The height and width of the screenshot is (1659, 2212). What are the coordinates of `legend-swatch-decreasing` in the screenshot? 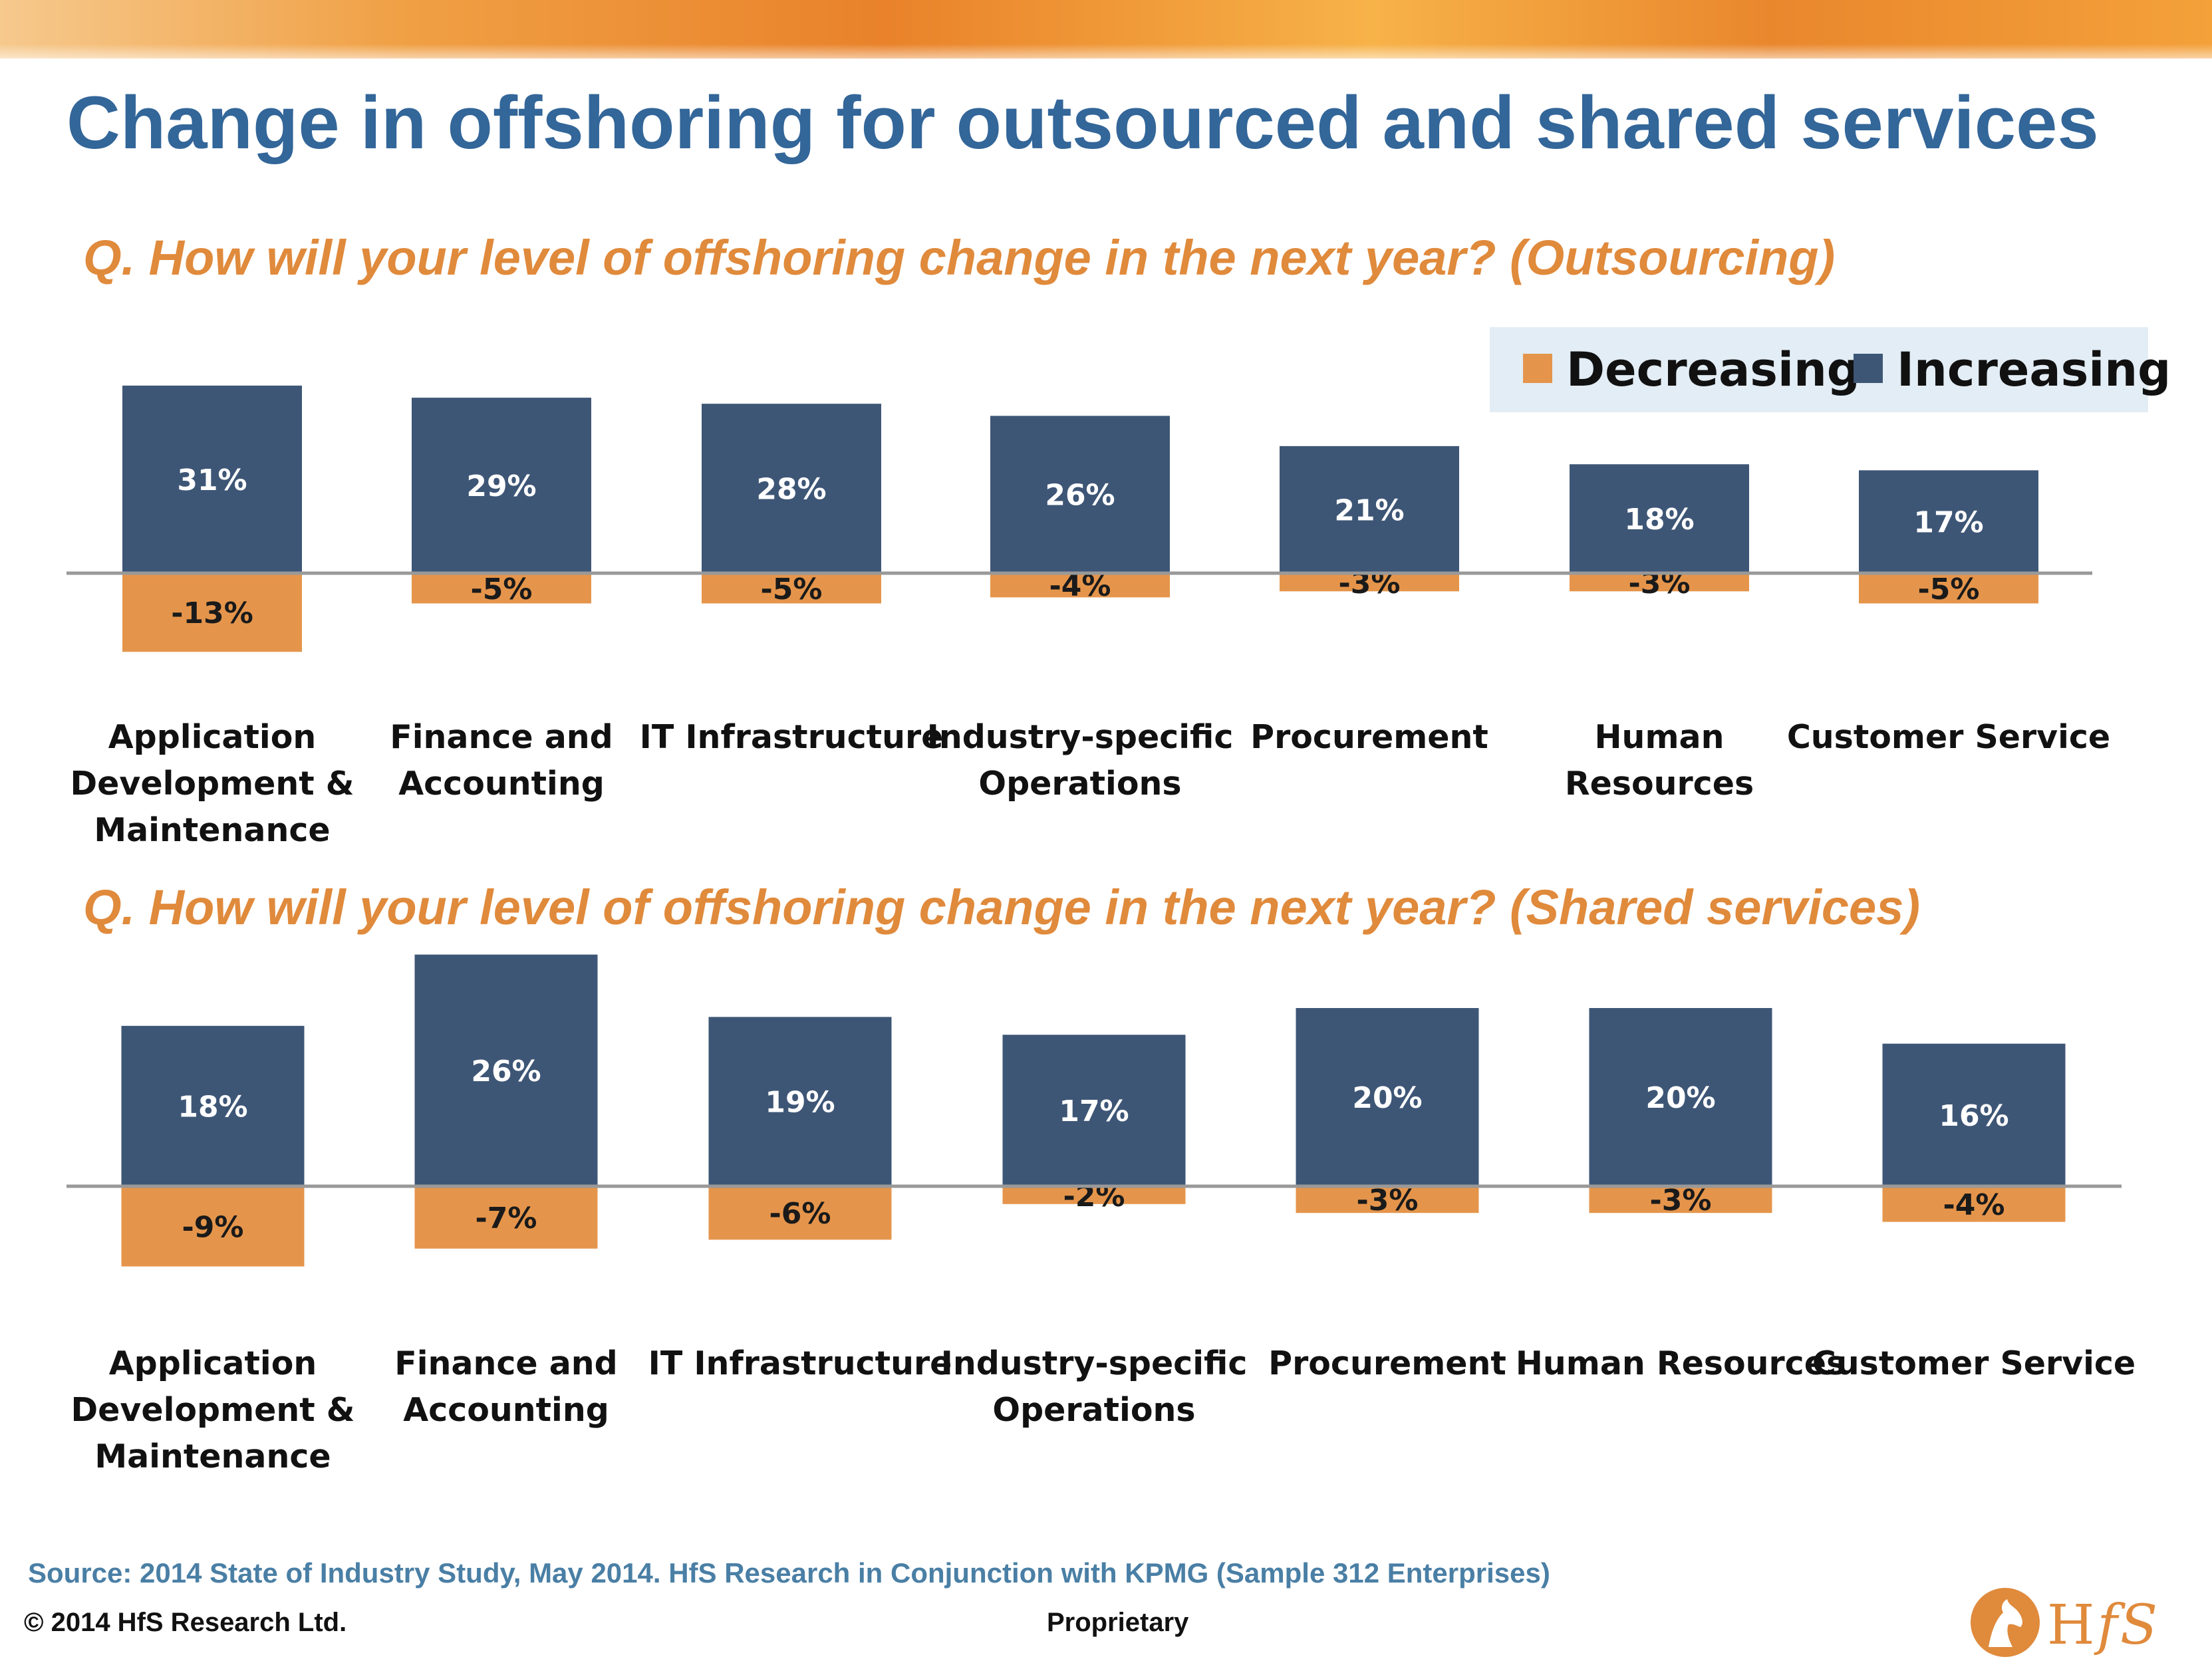 It's located at (1538, 368).